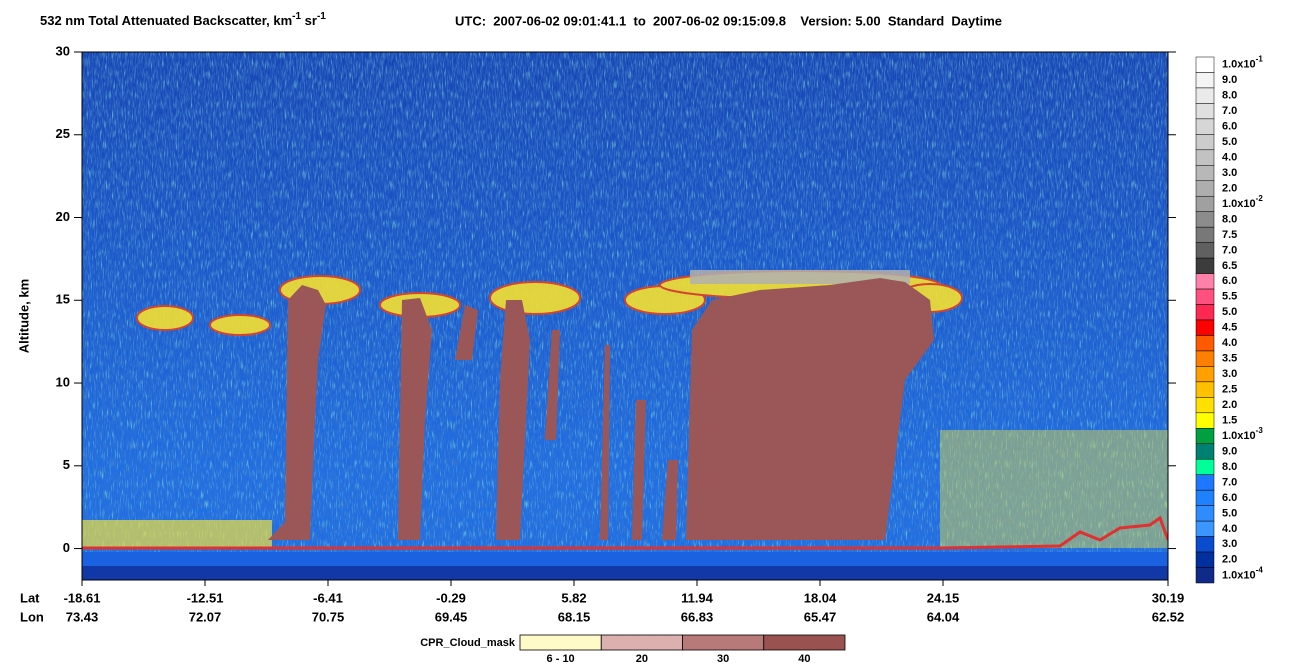 The width and height of the screenshot is (1300, 667). I want to click on colorbar-label: 2.5, so click(1229, 390).